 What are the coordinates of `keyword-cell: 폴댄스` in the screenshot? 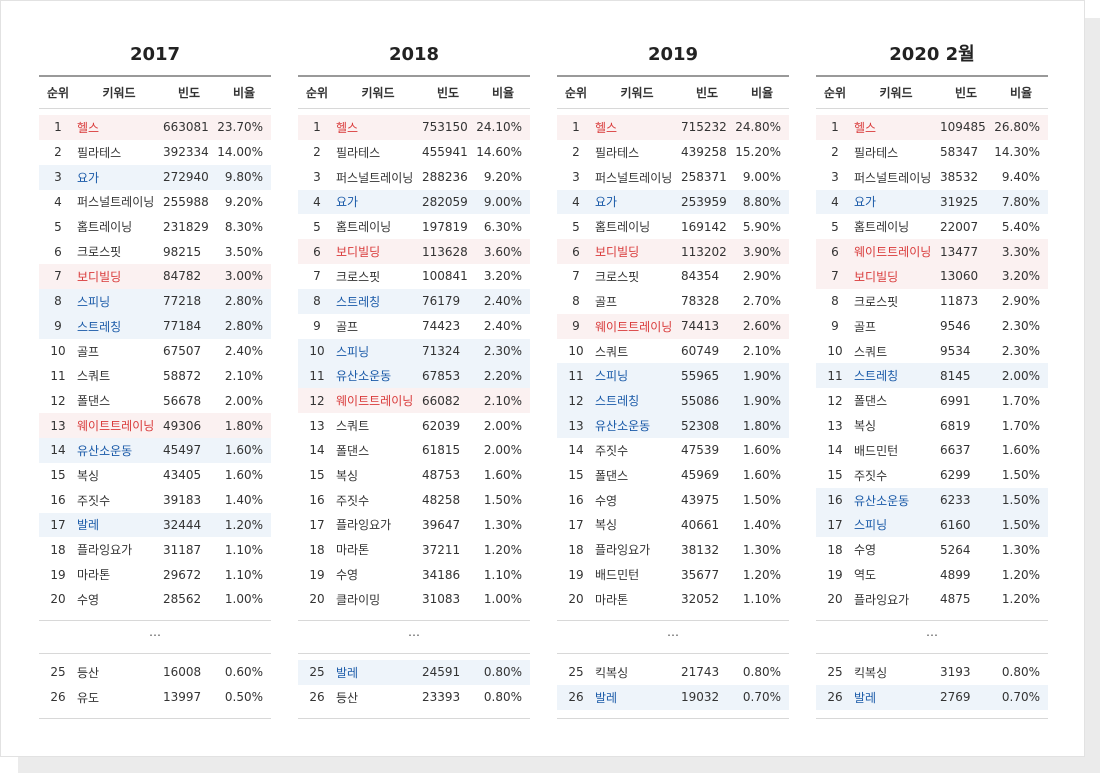 It's located at (871, 401).